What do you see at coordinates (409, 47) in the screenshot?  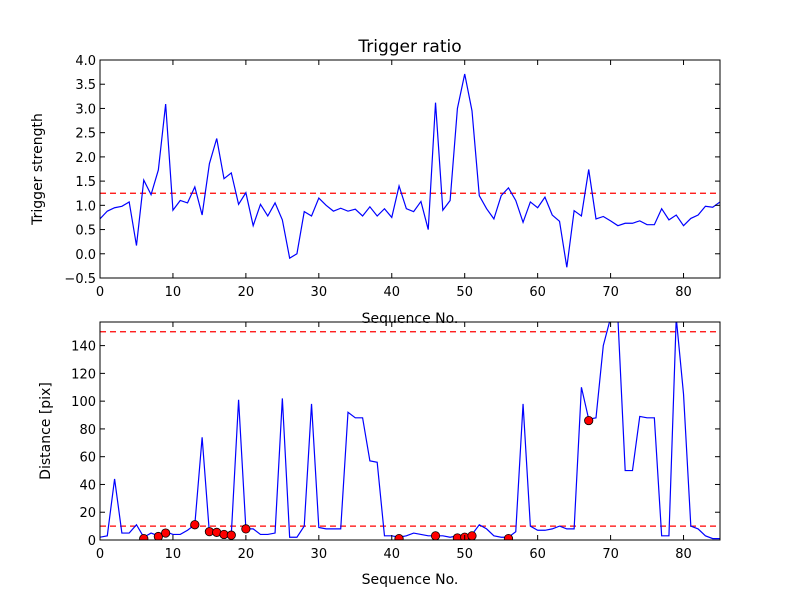 I see `chart-title: Trigger ratio` at bounding box center [409, 47].